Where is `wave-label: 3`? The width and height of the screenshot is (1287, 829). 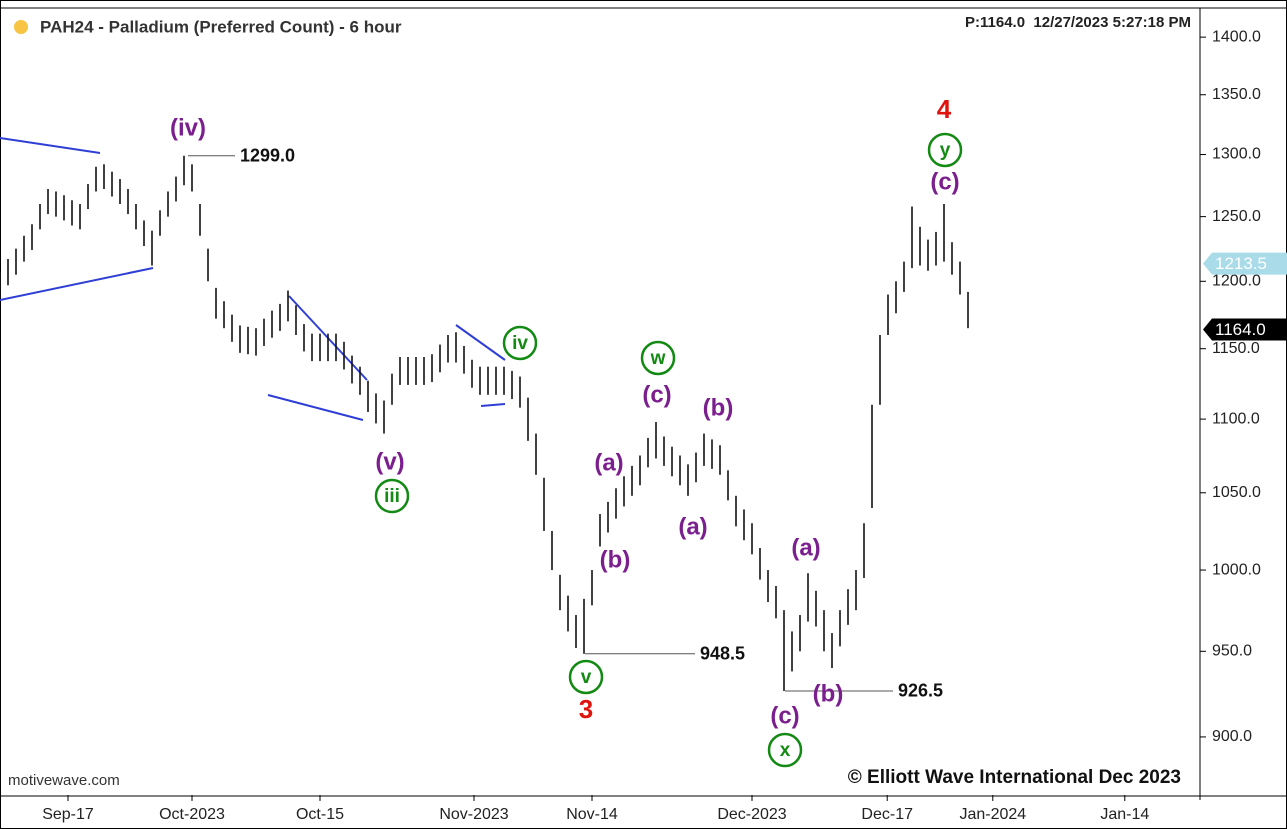 wave-label: 3 is located at coordinates (586, 709).